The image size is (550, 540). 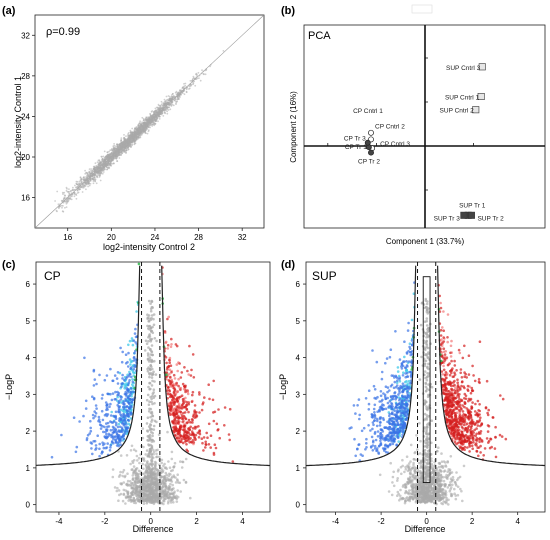 What do you see at coordinates (390, 126) in the screenshot?
I see `pca-point-label: CP Cntrl 2` at bounding box center [390, 126].